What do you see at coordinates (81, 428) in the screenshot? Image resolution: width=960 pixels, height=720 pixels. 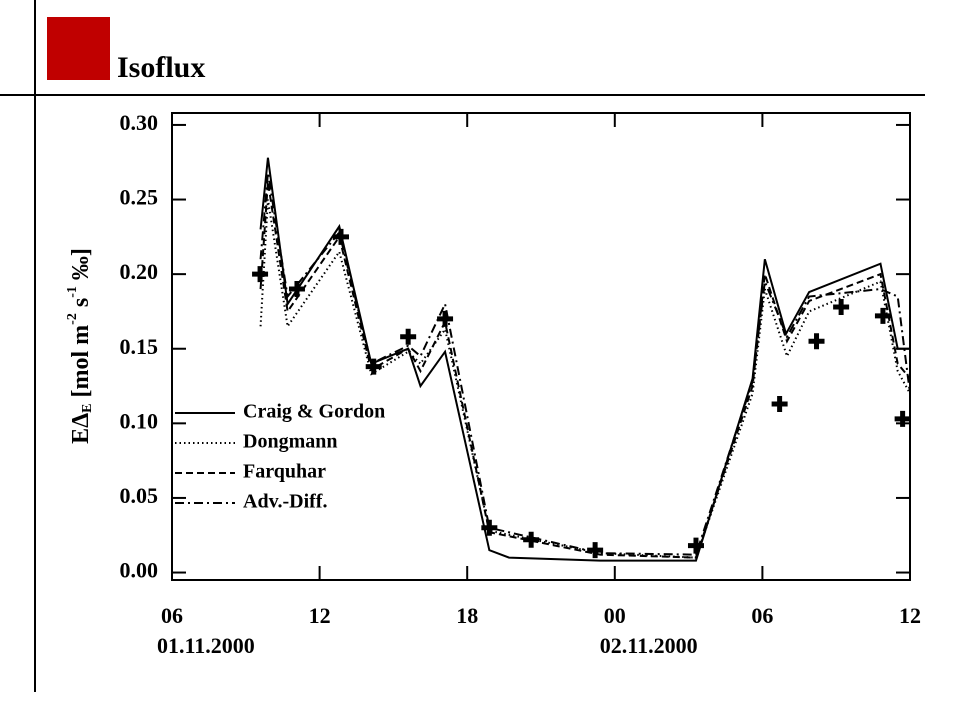 I see `y-label-part: EΔ` at bounding box center [81, 428].